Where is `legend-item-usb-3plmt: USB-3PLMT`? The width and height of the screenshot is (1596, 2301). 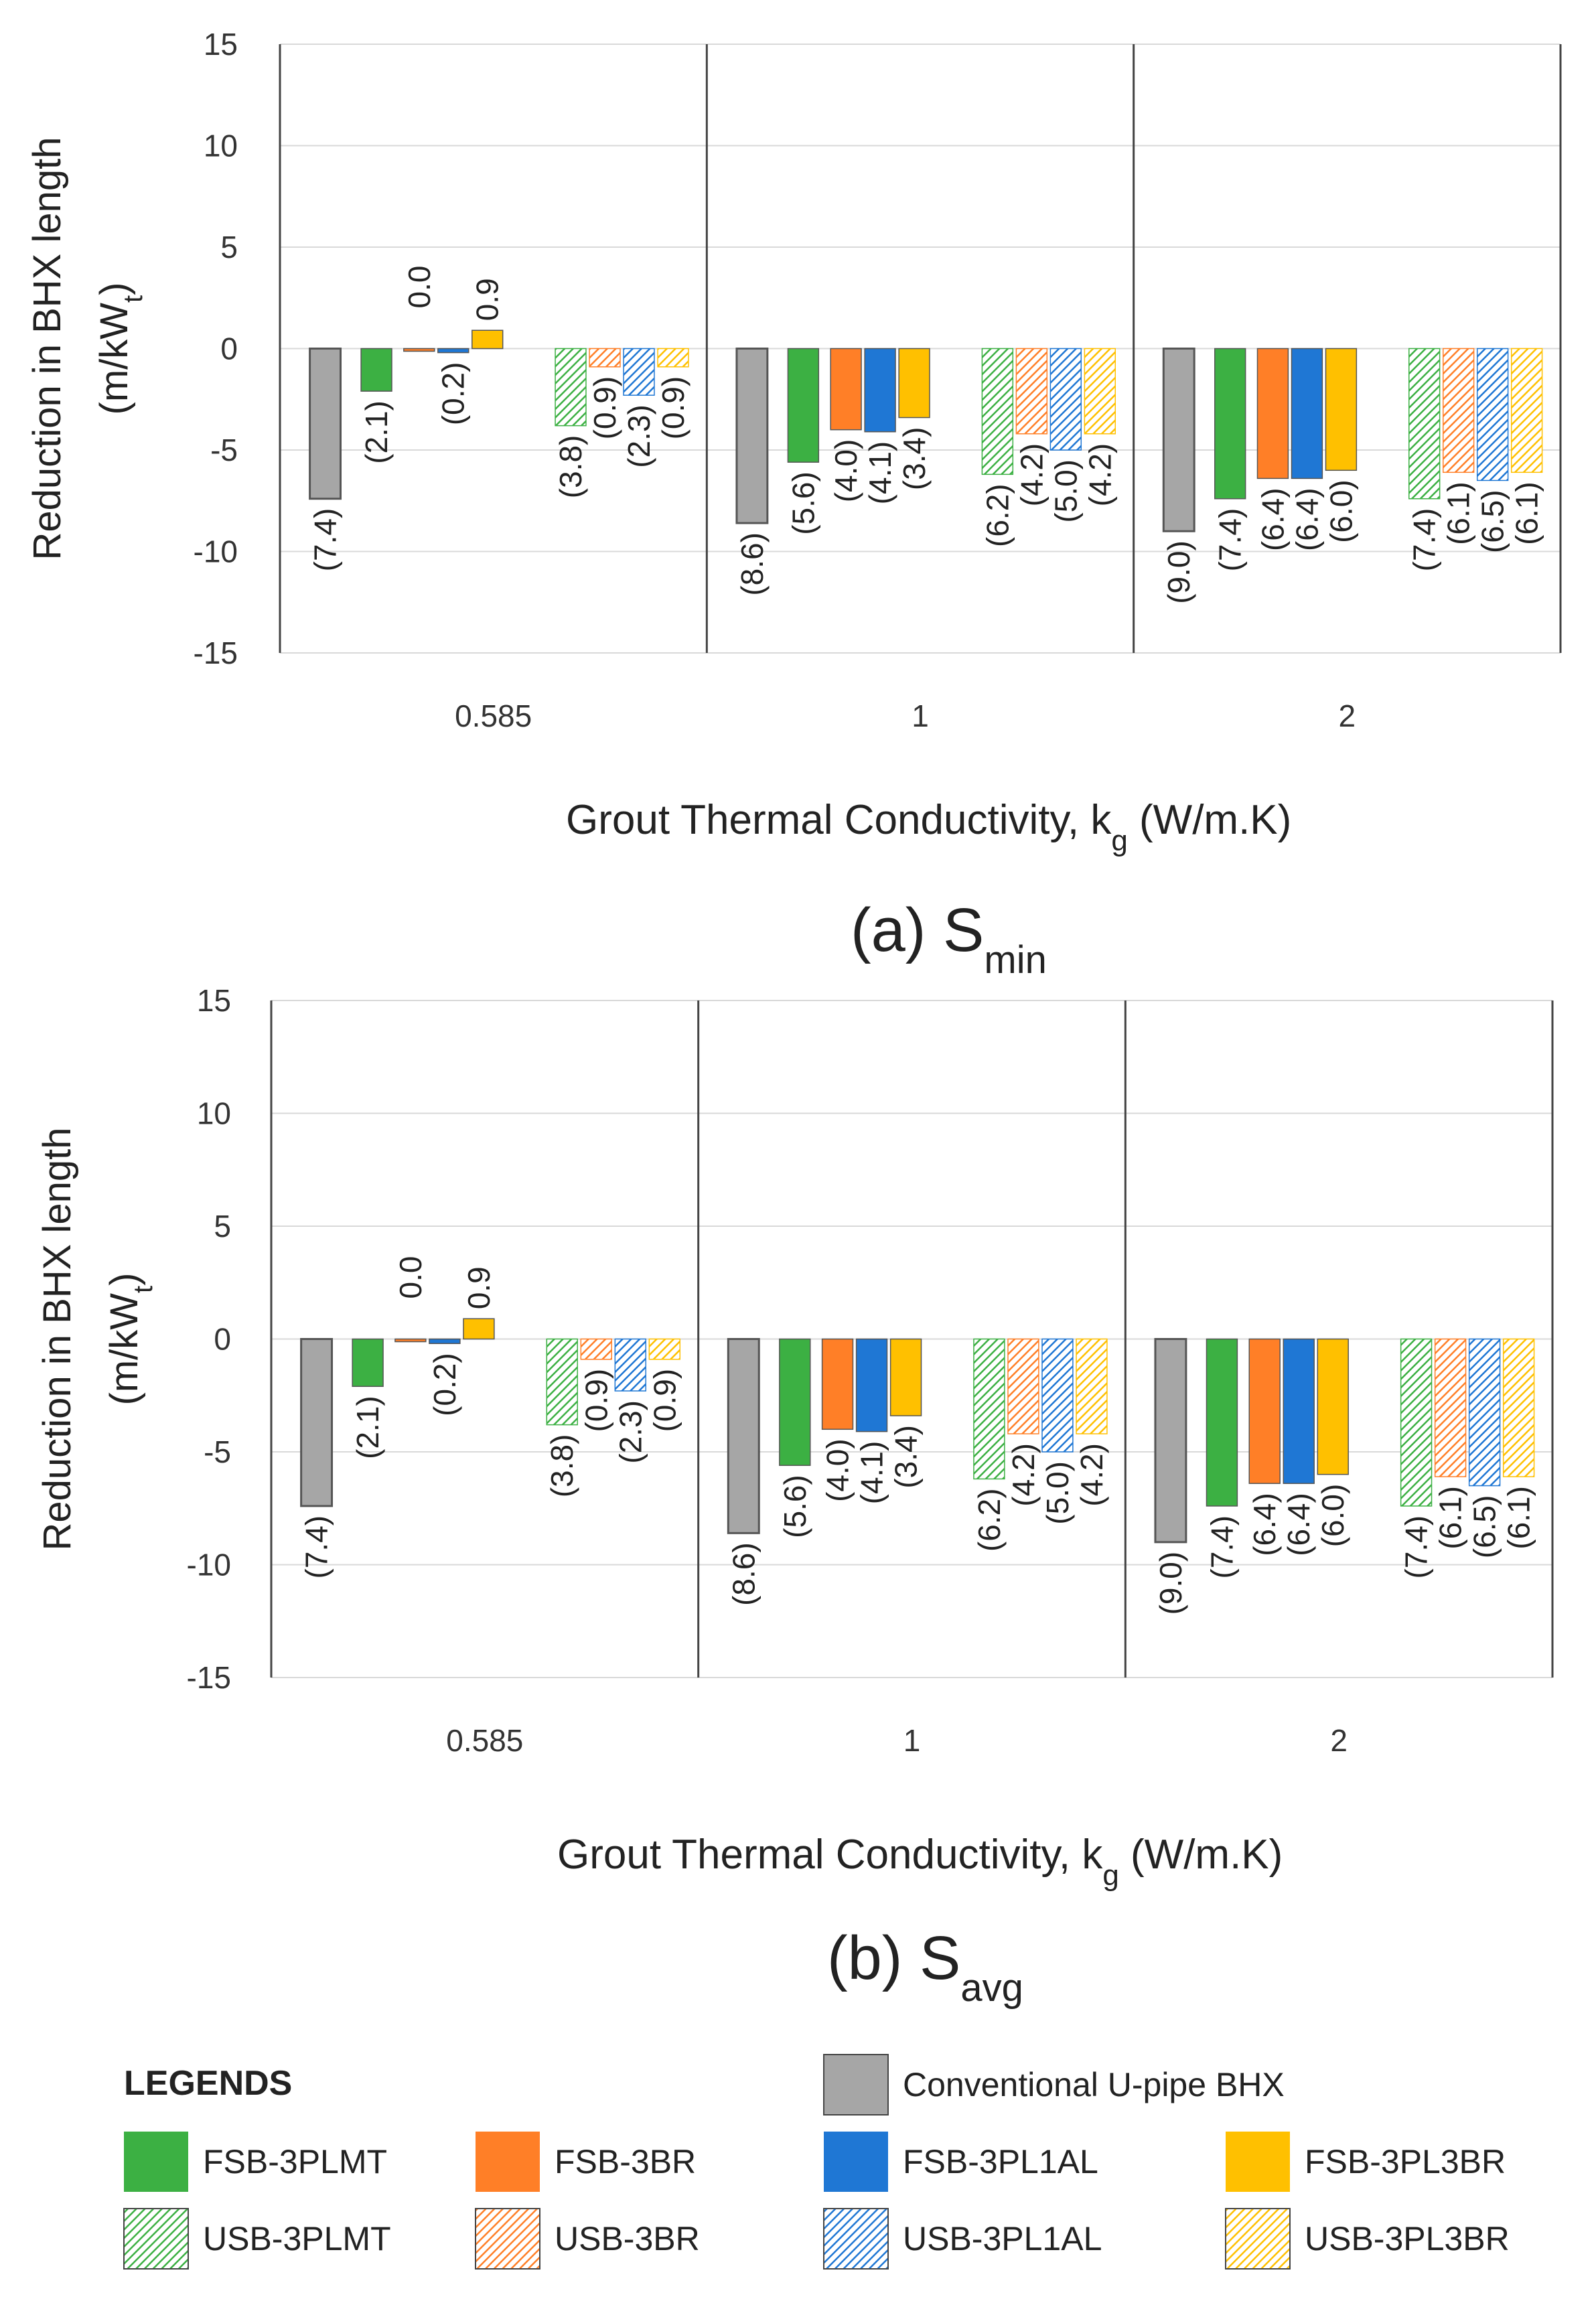
legend-item-usb-3plmt: USB-3PLMT is located at coordinates (257, 2239).